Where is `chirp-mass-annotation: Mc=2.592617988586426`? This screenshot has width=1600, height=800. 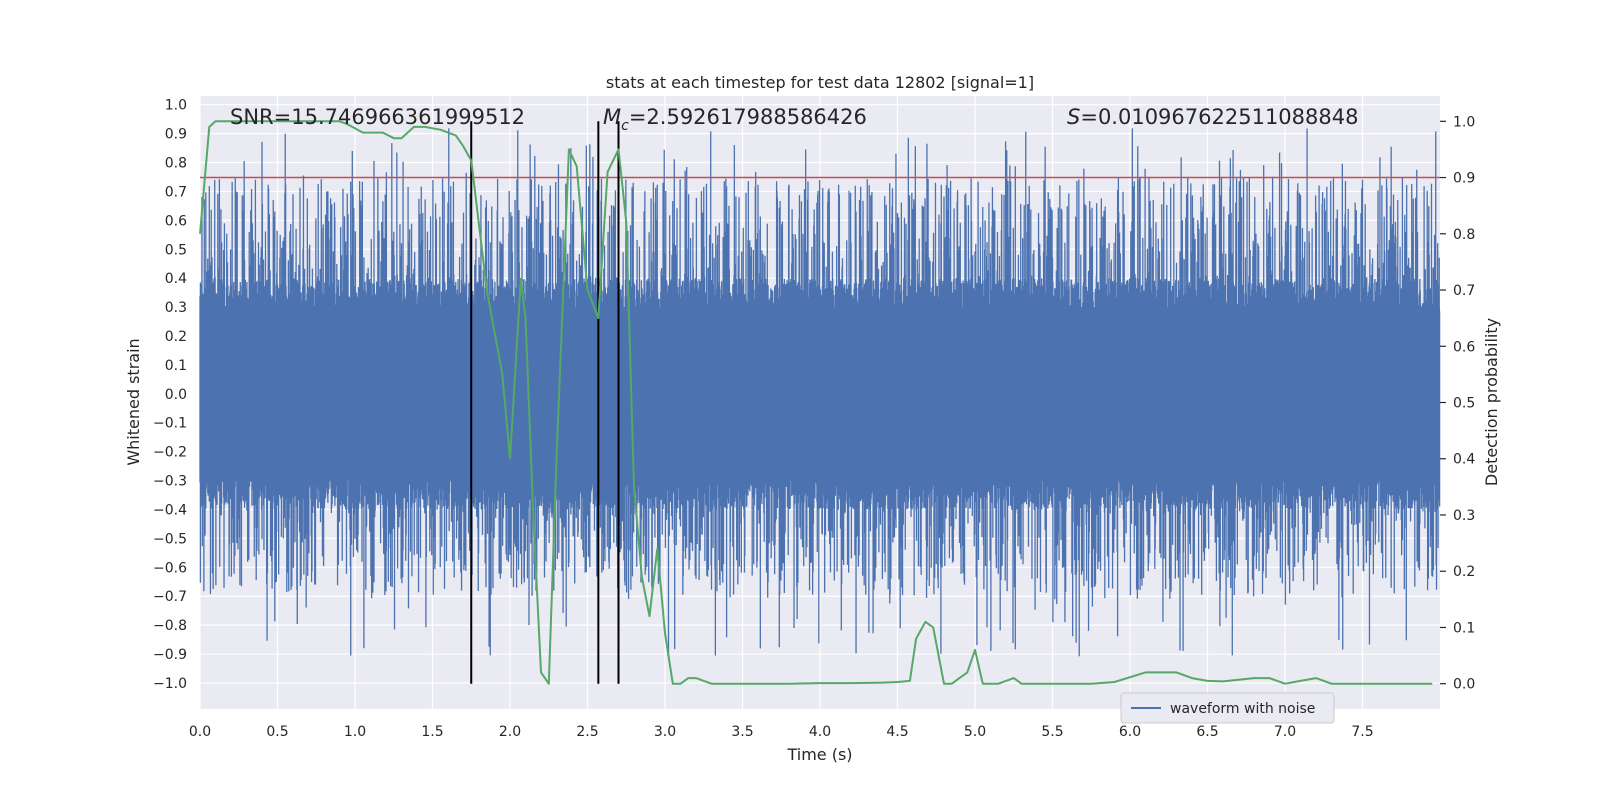 chirp-mass-annotation: Mc=2.592617988586426 is located at coordinates (735, 119).